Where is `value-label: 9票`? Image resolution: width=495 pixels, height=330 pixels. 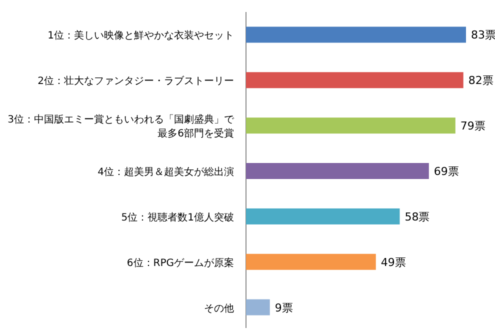 value-label: 9票 is located at coordinates (283, 307).